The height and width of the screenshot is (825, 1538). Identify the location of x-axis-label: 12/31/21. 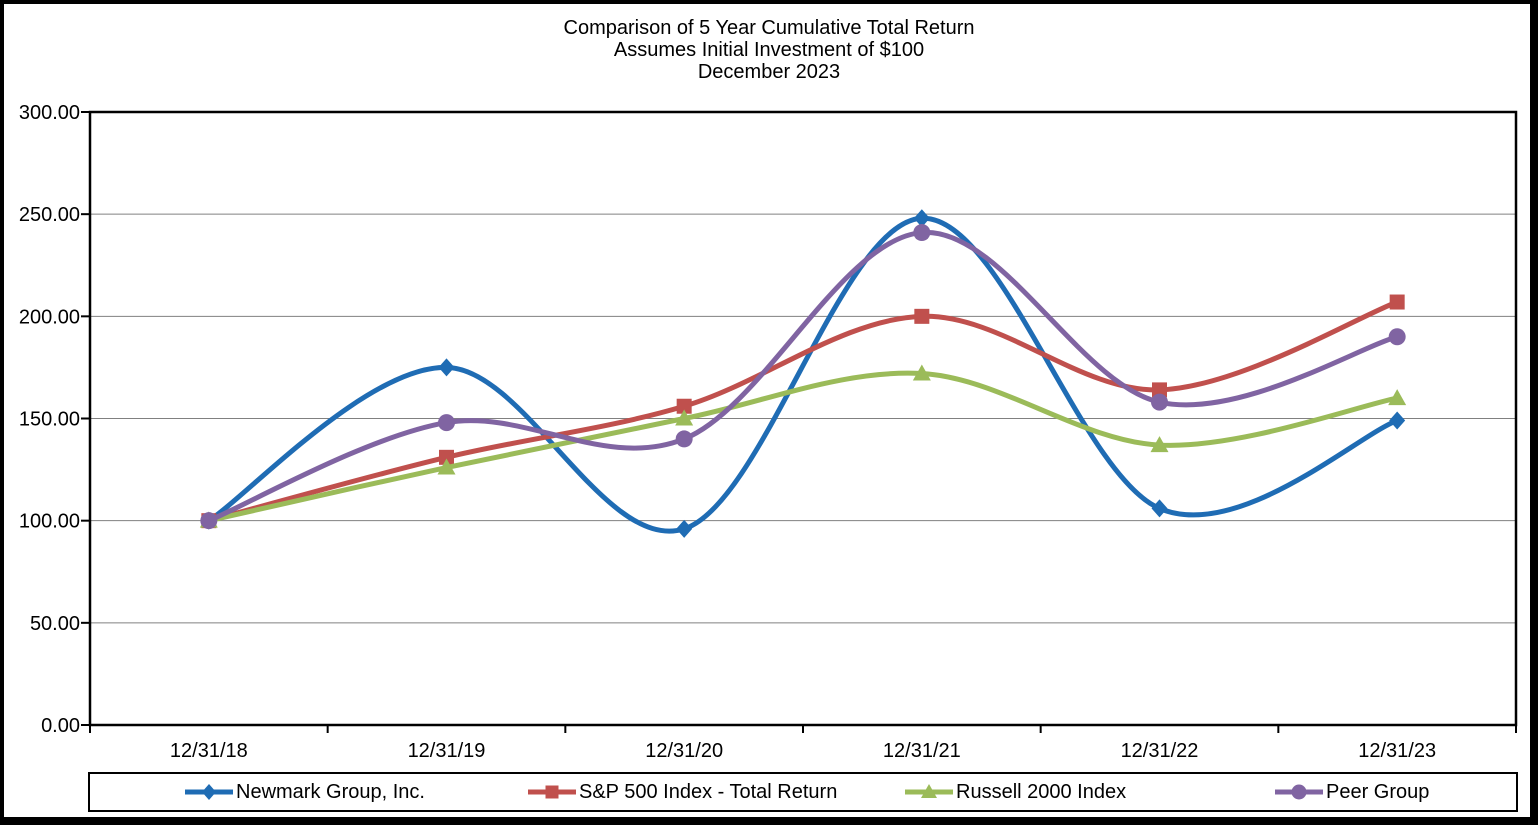
(922, 751).